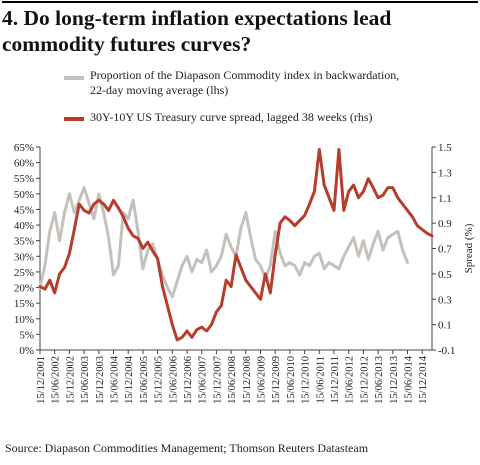 The height and width of the screenshot is (465, 480). What do you see at coordinates (262, 380) in the screenshot?
I see `x-tick-label: 15/06/2009` at bounding box center [262, 380].